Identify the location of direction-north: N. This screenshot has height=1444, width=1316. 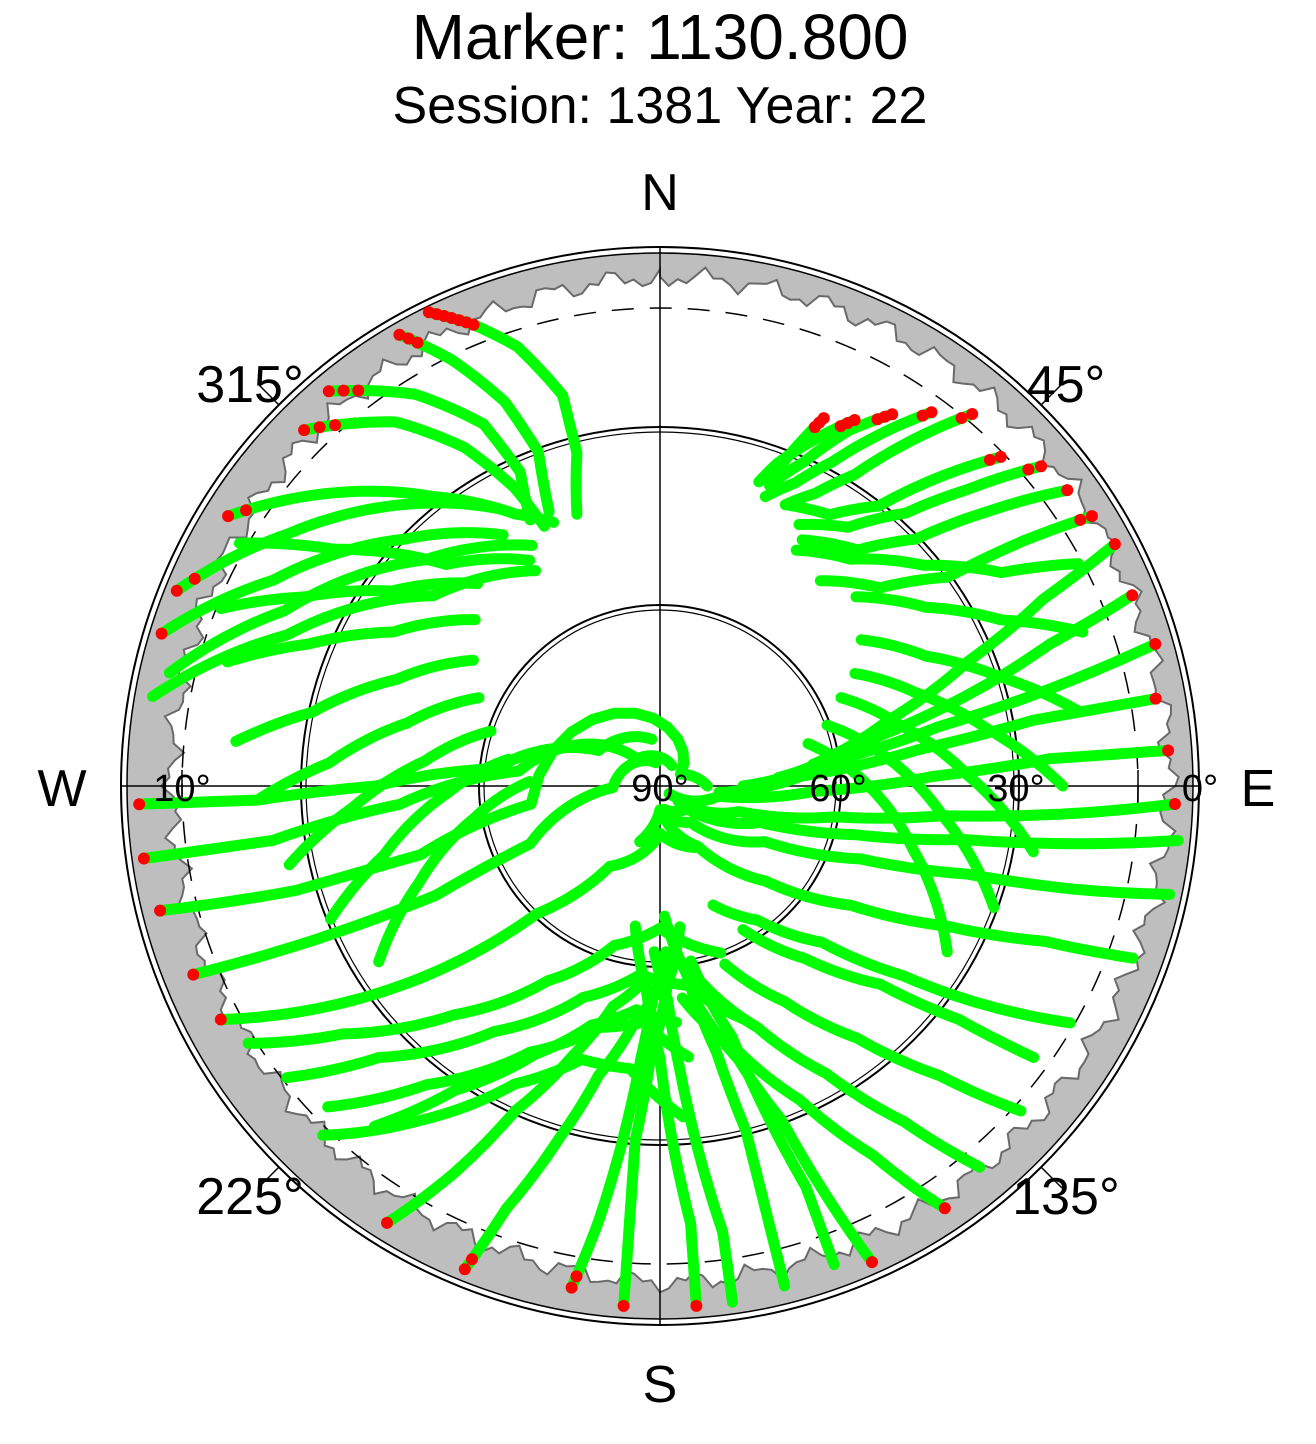
(660, 193).